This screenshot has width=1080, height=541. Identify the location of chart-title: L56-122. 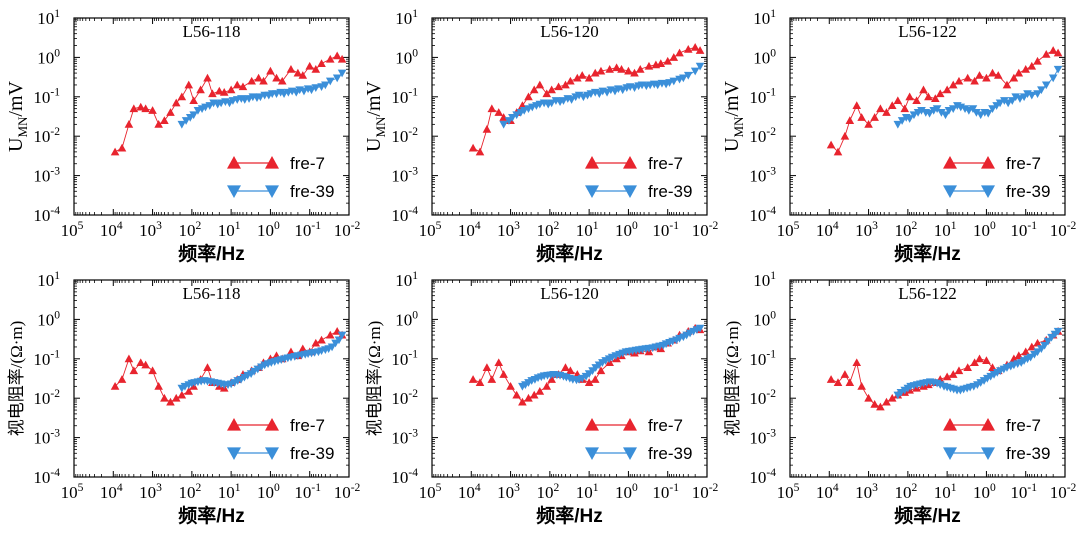
(927, 293).